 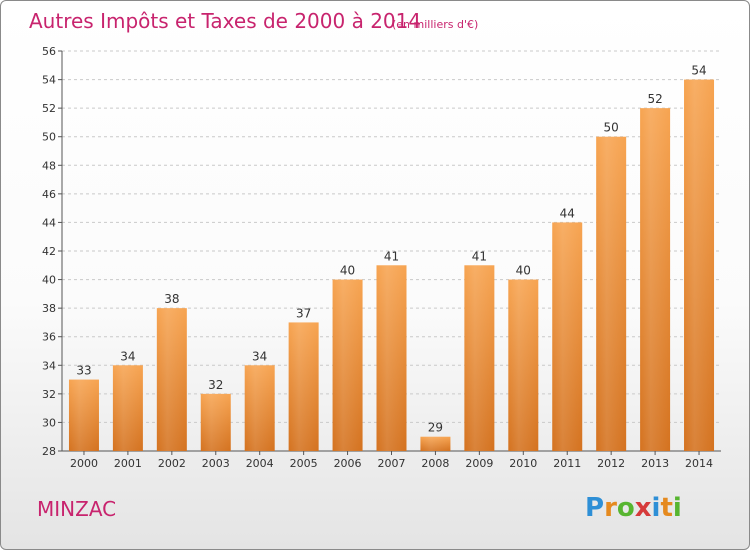 What do you see at coordinates (567, 463) in the screenshot?
I see `x-tick-label: 2011` at bounding box center [567, 463].